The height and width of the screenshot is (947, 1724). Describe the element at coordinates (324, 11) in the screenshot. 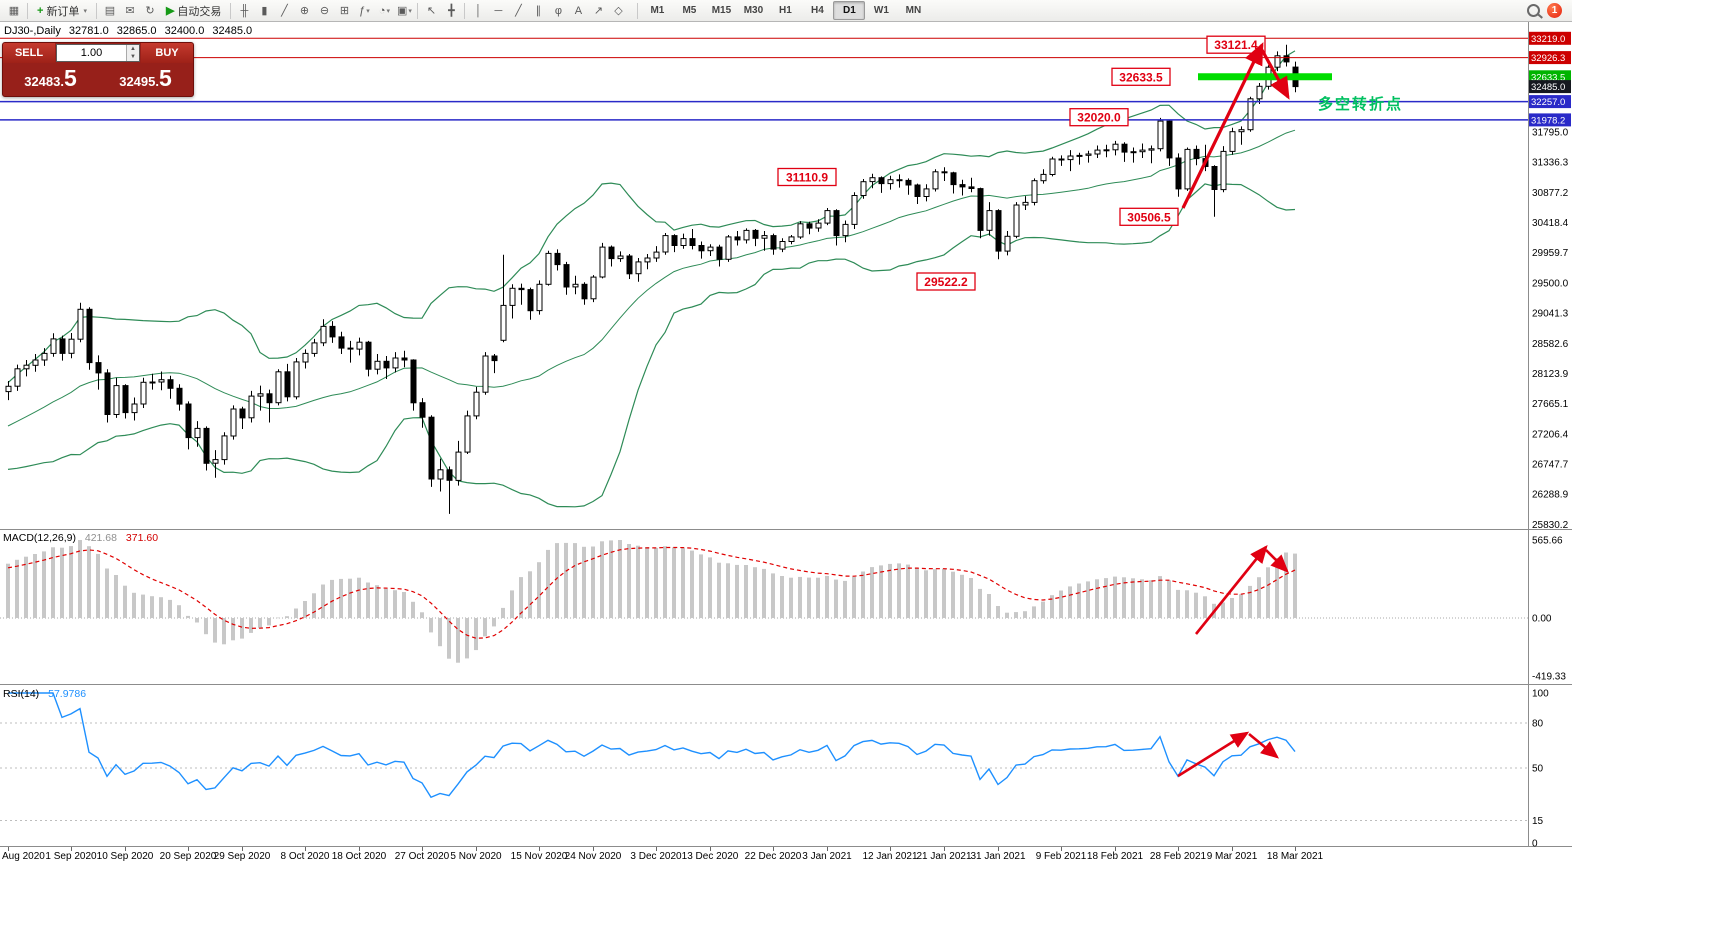

I see `zoom-out-icon: ⊖` at that location.